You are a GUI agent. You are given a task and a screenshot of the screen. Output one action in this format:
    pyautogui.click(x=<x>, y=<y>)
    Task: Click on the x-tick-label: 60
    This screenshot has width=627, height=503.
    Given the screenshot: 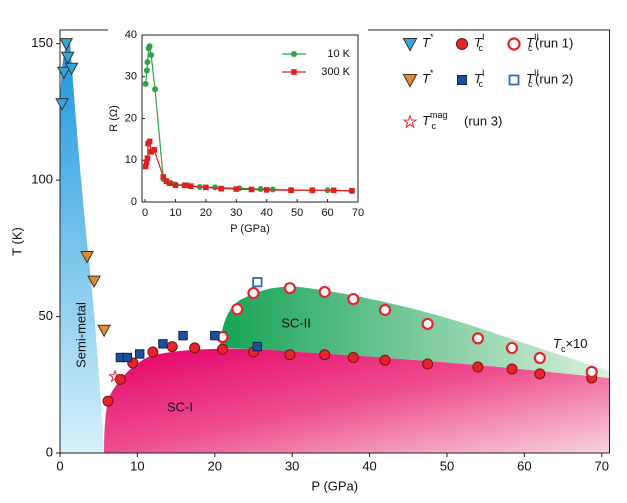 What is the action you would take?
    pyautogui.click(x=524, y=465)
    